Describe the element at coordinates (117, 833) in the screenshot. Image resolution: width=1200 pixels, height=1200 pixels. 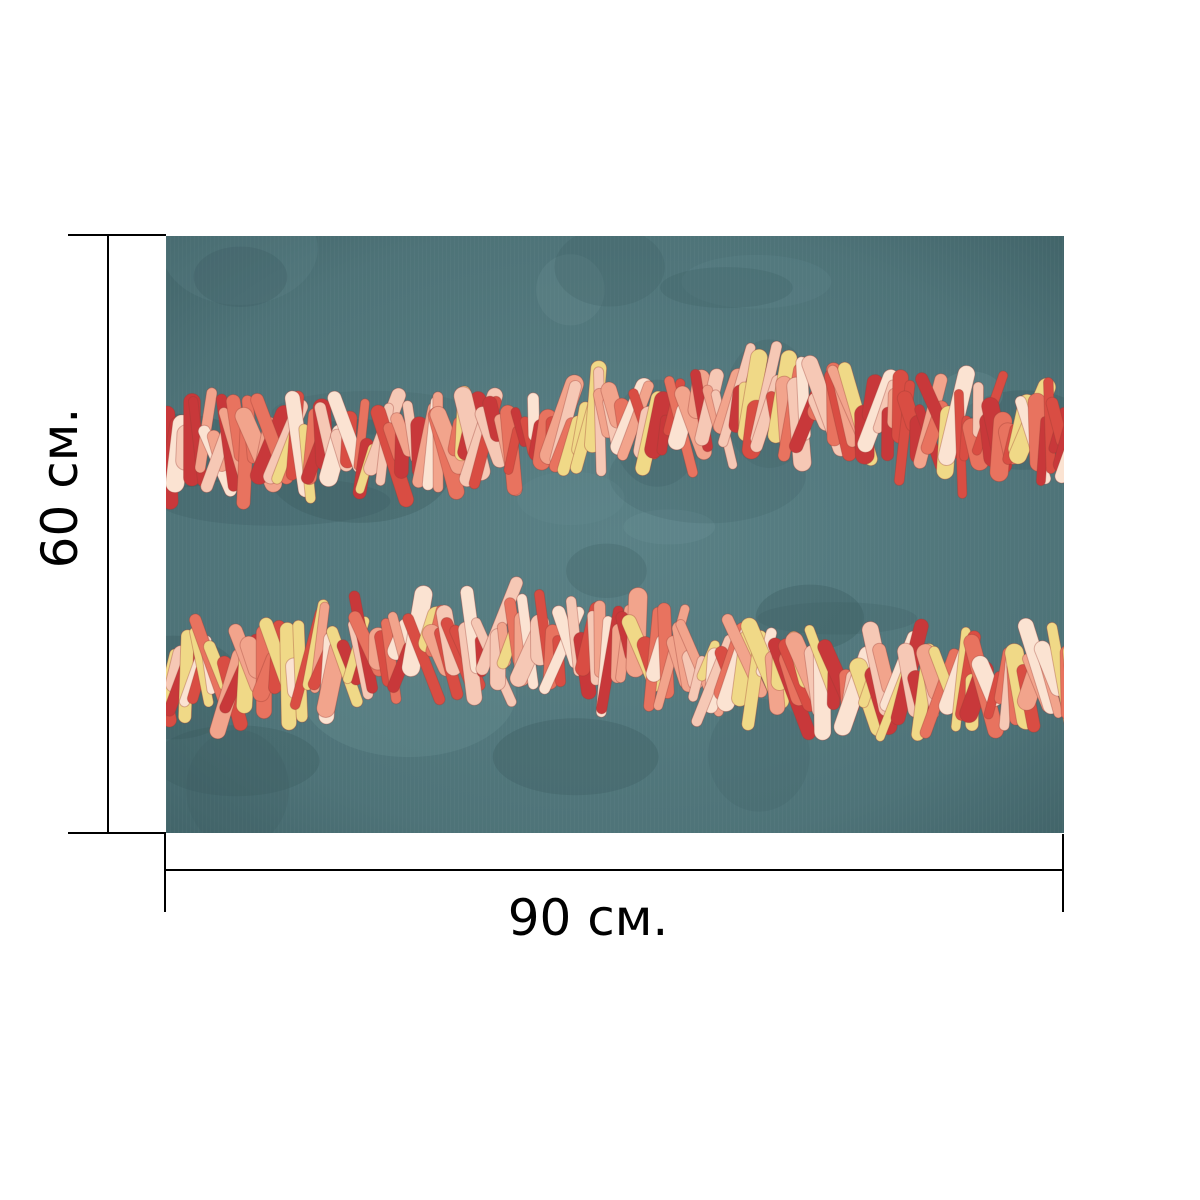
I see `height-dimension-tick-bottom` at that location.